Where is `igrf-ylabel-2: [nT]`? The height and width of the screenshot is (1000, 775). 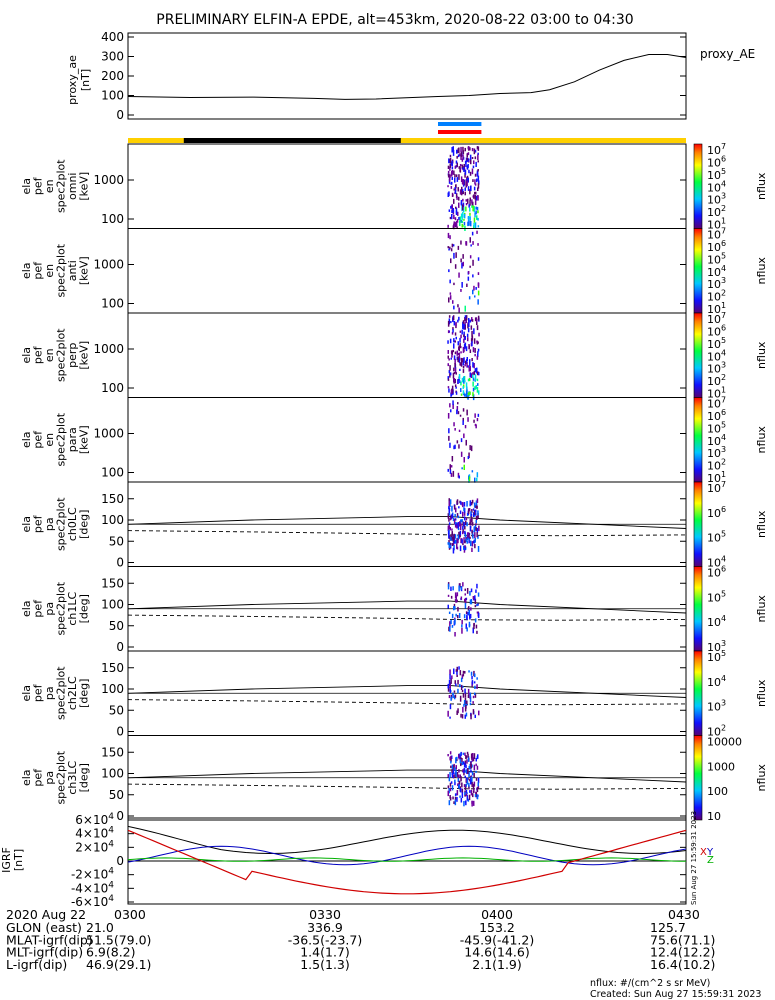 igrf-ylabel-2: [nT] is located at coordinates (18, 860).